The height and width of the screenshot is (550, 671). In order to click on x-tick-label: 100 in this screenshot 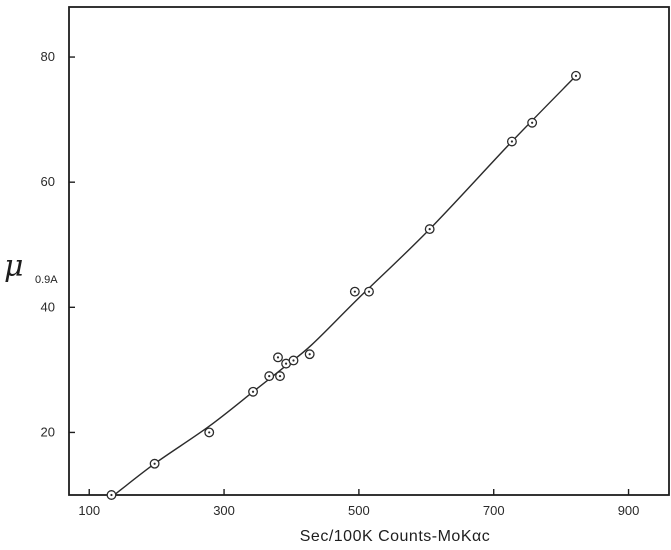, I will do `click(89, 510)`.